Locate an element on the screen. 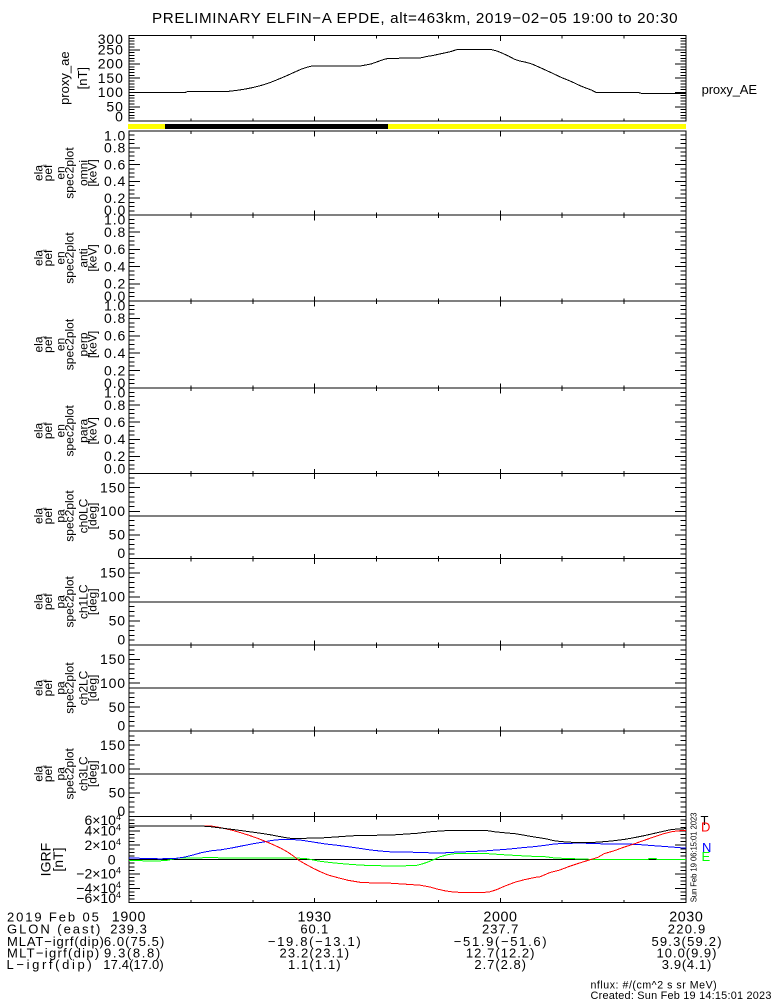  svg-text: en is located at coordinates (60, 172).